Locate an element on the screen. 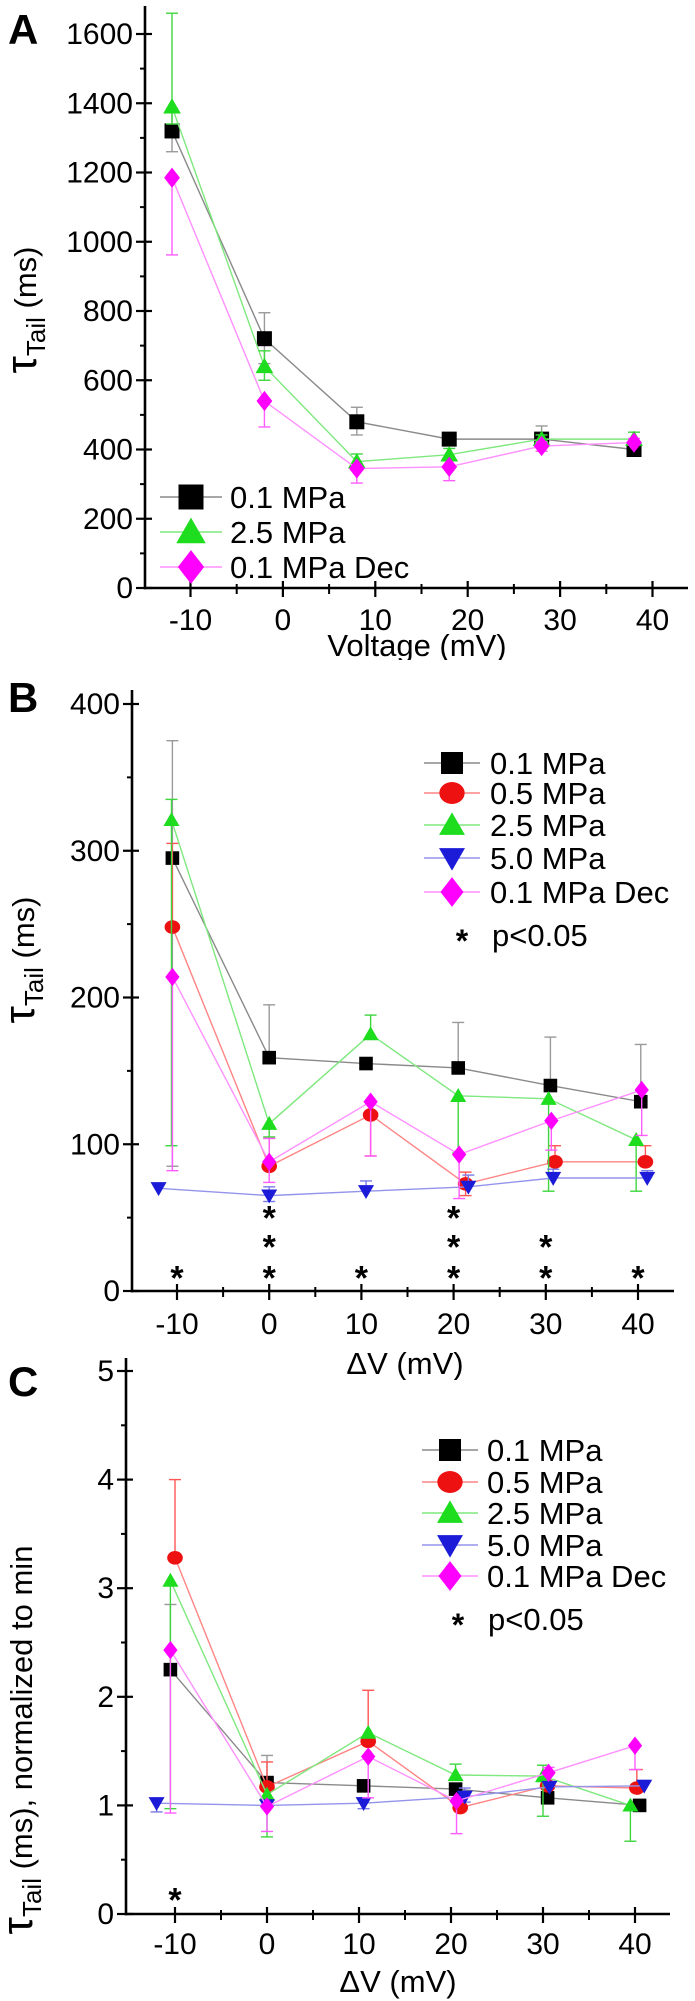 This screenshot has width=695, height=2001. legend-triangle-down-icon is located at coordinates (450, 1546).